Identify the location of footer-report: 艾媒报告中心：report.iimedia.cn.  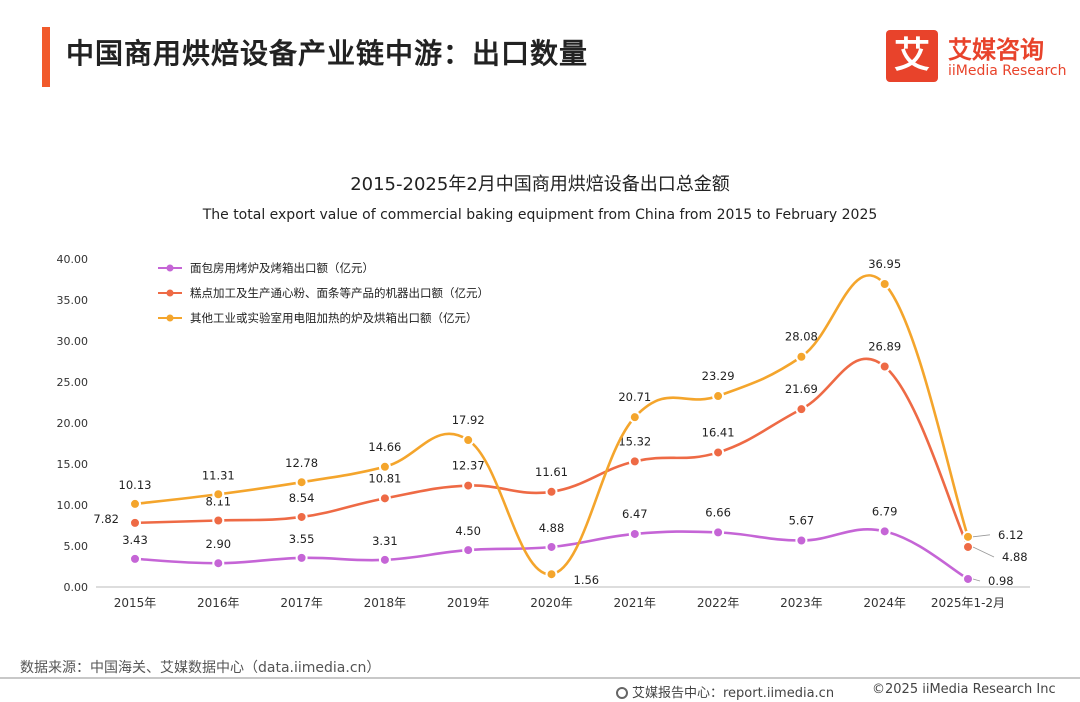
(725, 691).